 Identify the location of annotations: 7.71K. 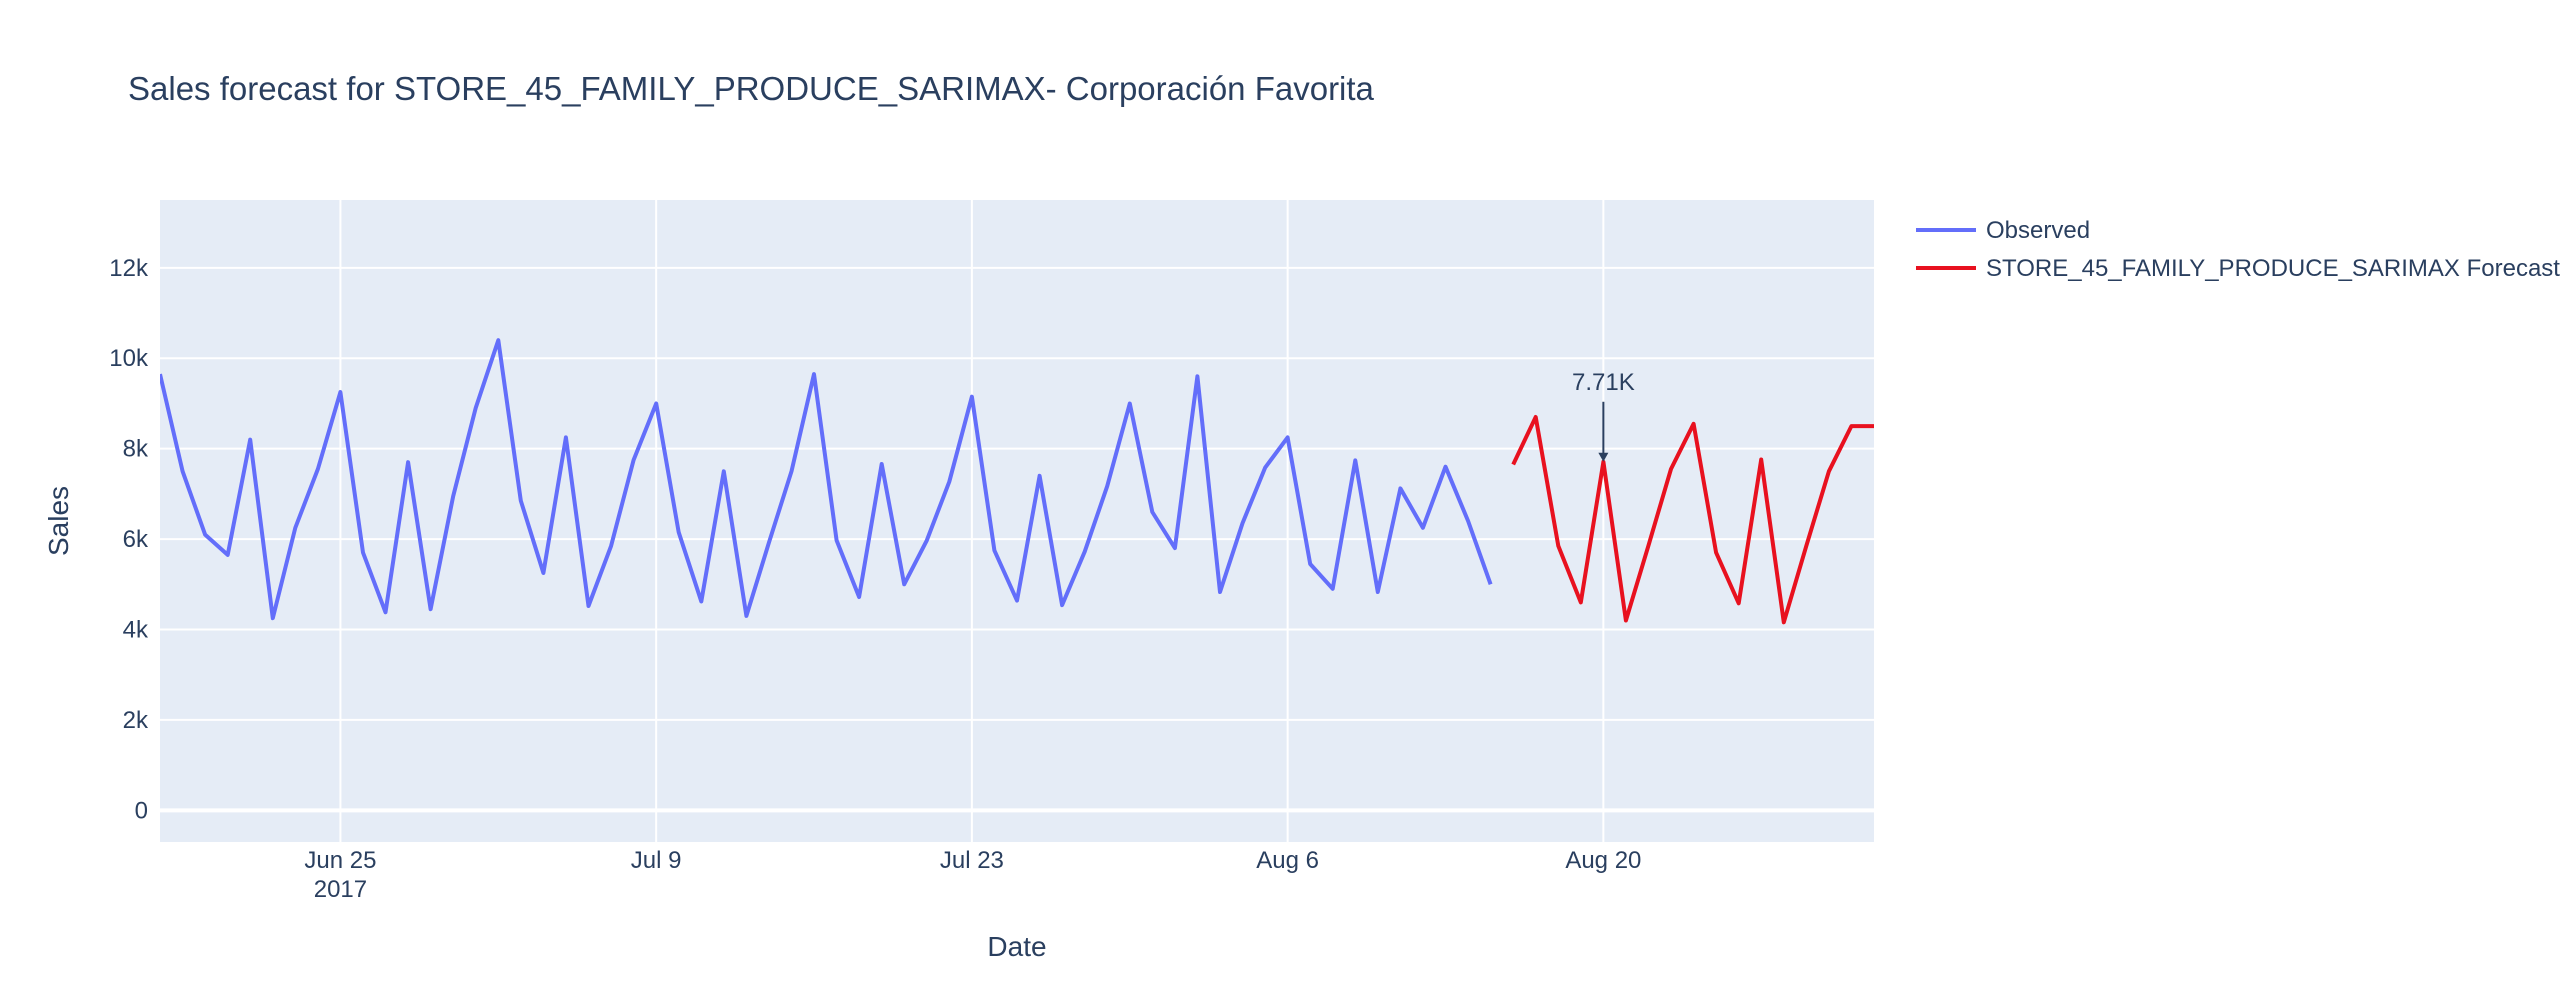
(1603, 415).